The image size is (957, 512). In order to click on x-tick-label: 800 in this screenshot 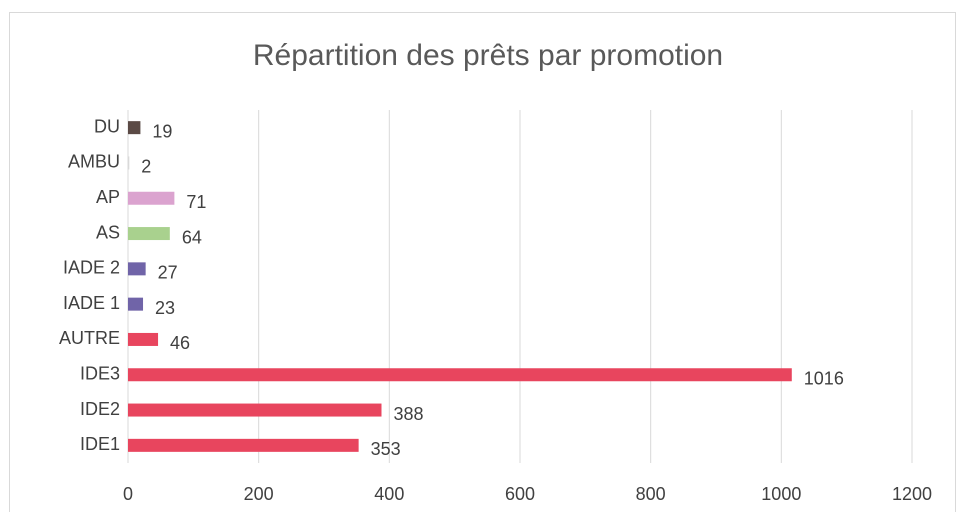, I will do `click(651, 494)`.